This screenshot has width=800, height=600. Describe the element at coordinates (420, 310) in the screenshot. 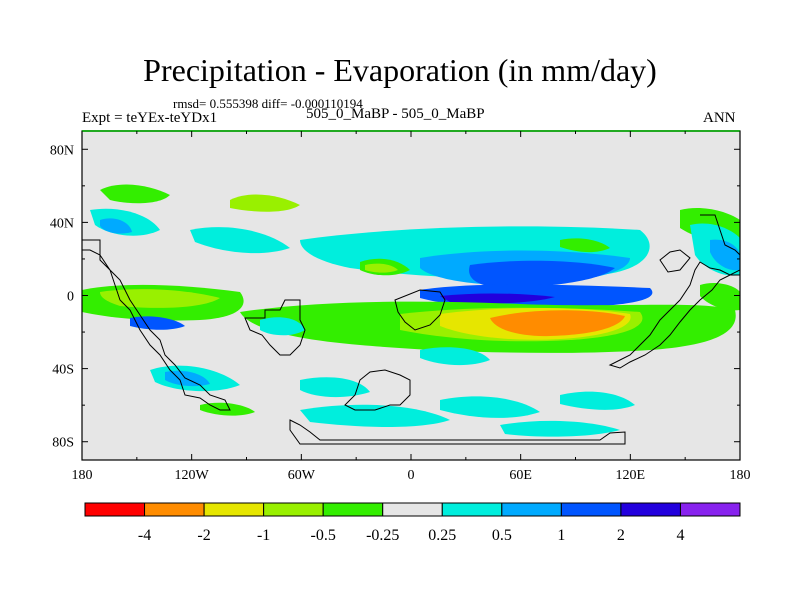

I see `outline-africa` at that location.